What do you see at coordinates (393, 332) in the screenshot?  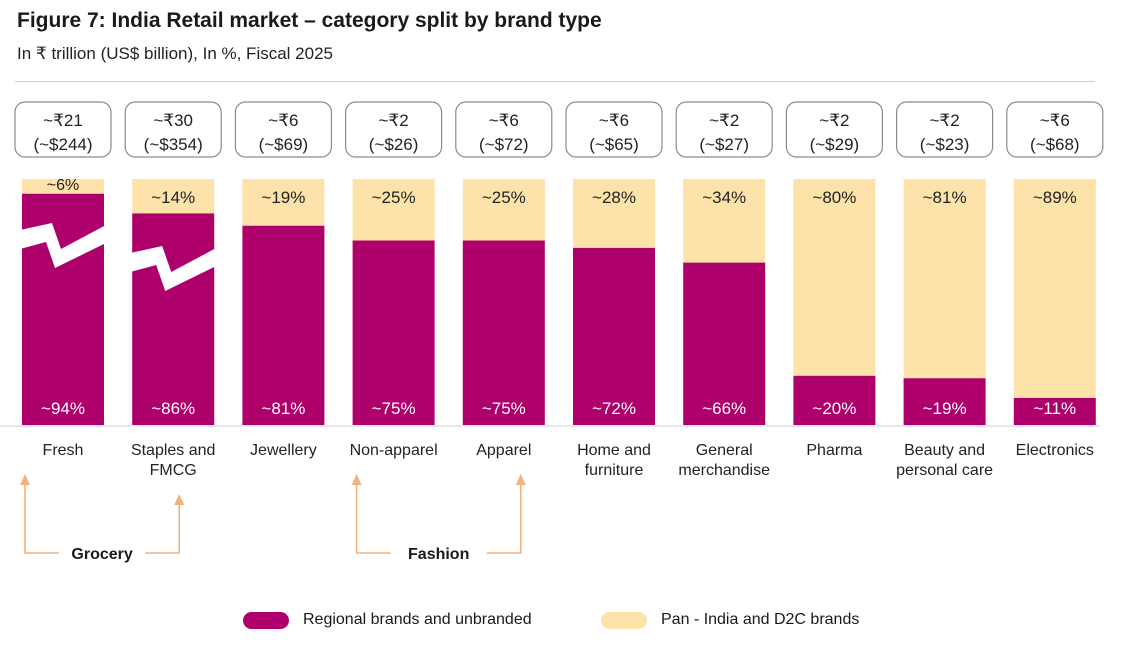 I see `bar-regional-non-apparel` at bounding box center [393, 332].